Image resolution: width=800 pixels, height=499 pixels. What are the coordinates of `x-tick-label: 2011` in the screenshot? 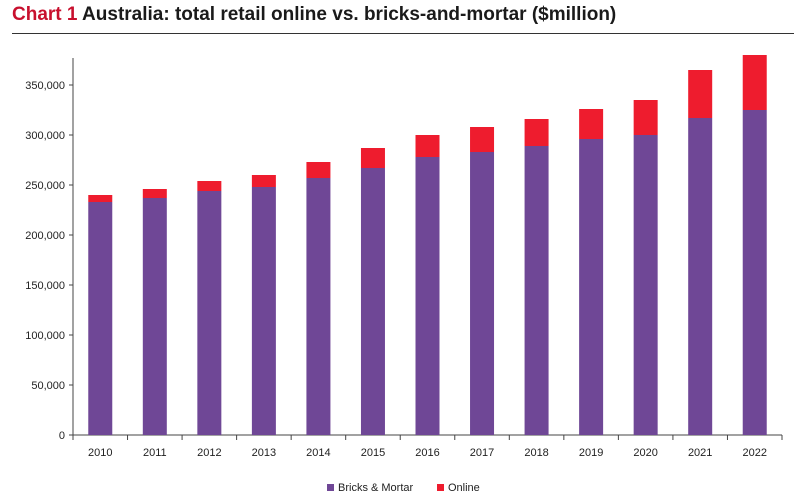 It's located at (155, 453).